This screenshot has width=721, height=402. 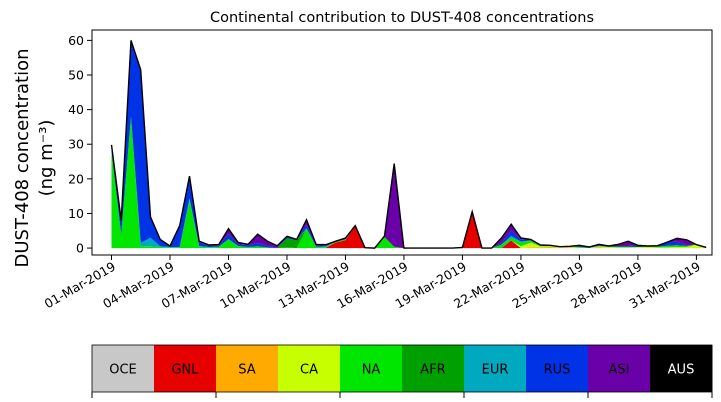 I want to click on legend-swatch-rus, so click(x=557, y=368).